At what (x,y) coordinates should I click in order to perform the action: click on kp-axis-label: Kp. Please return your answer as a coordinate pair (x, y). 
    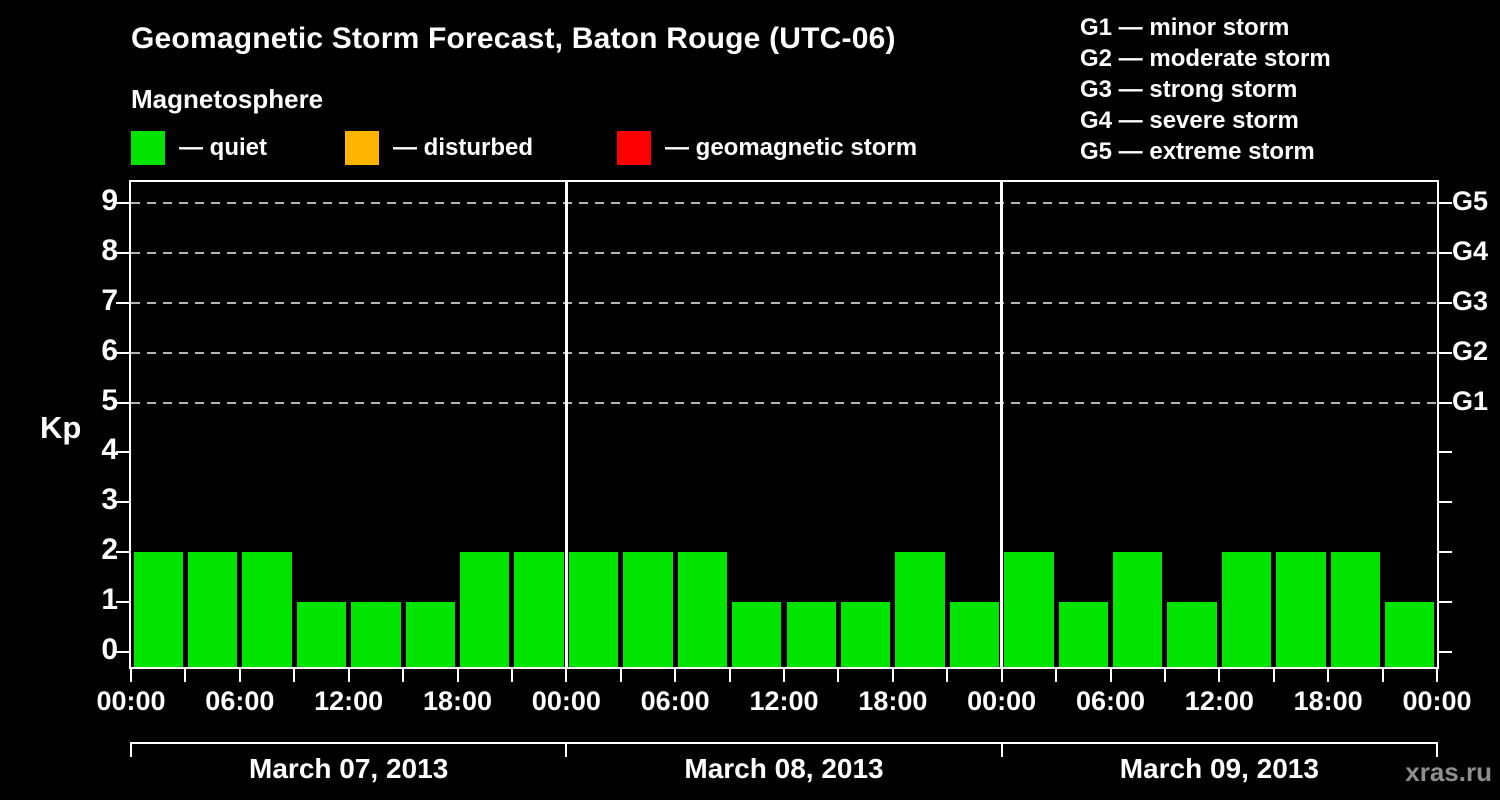
    Looking at the image, I should click on (61, 427).